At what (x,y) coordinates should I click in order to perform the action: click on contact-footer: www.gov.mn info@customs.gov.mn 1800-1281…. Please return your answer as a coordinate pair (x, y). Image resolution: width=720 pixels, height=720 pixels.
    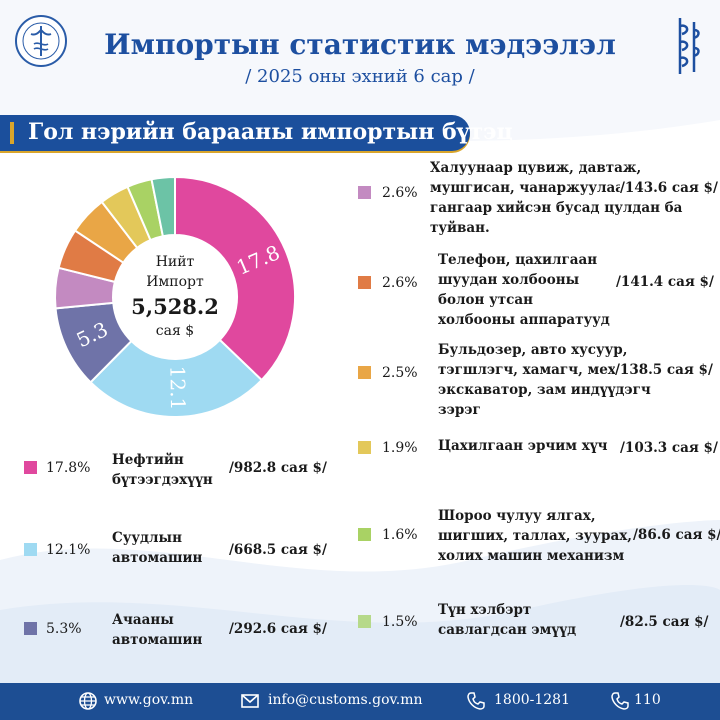
    Looking at the image, I should click on (360, 701).